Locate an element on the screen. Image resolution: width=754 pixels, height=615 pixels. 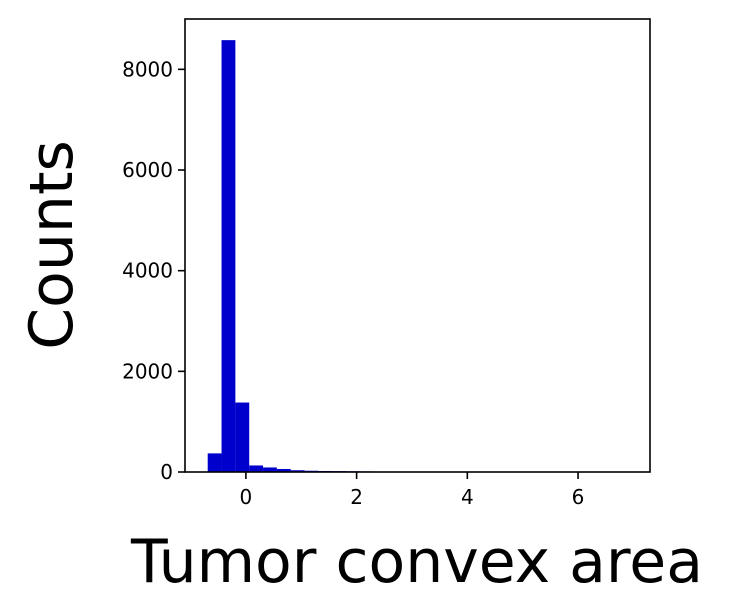
y-ticks-group: 0 2000 4000 6000 8000 is located at coordinates (153, 270).